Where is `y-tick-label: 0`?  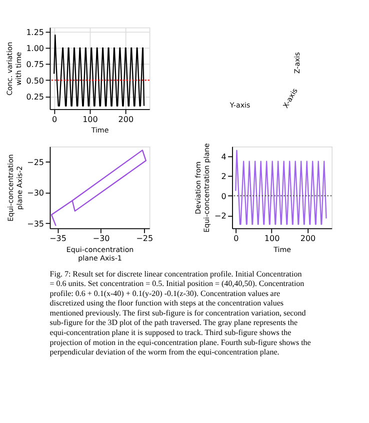 y-tick-label: 0 is located at coordinates (223, 196).